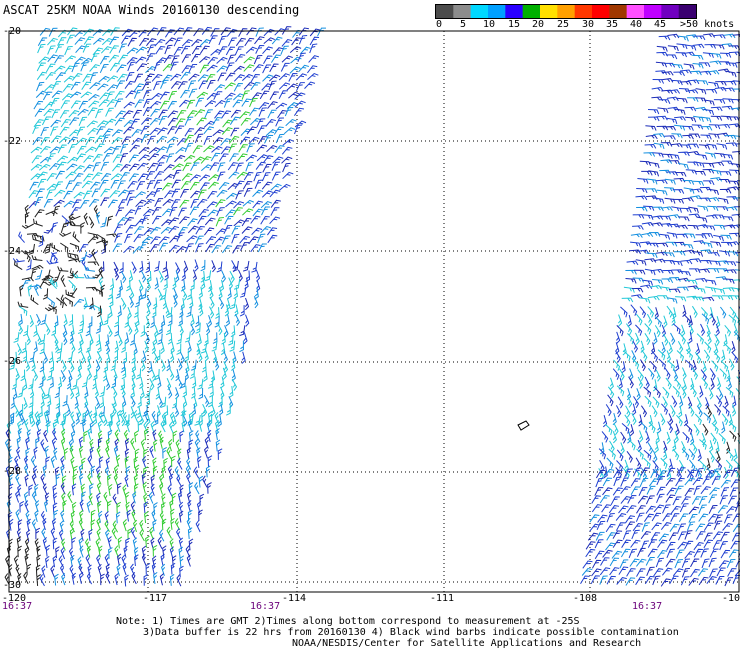 This screenshot has width=740, height=650. What do you see at coordinates (660, 24) in the screenshot?
I see `legend-tick-label: 45` at bounding box center [660, 24].